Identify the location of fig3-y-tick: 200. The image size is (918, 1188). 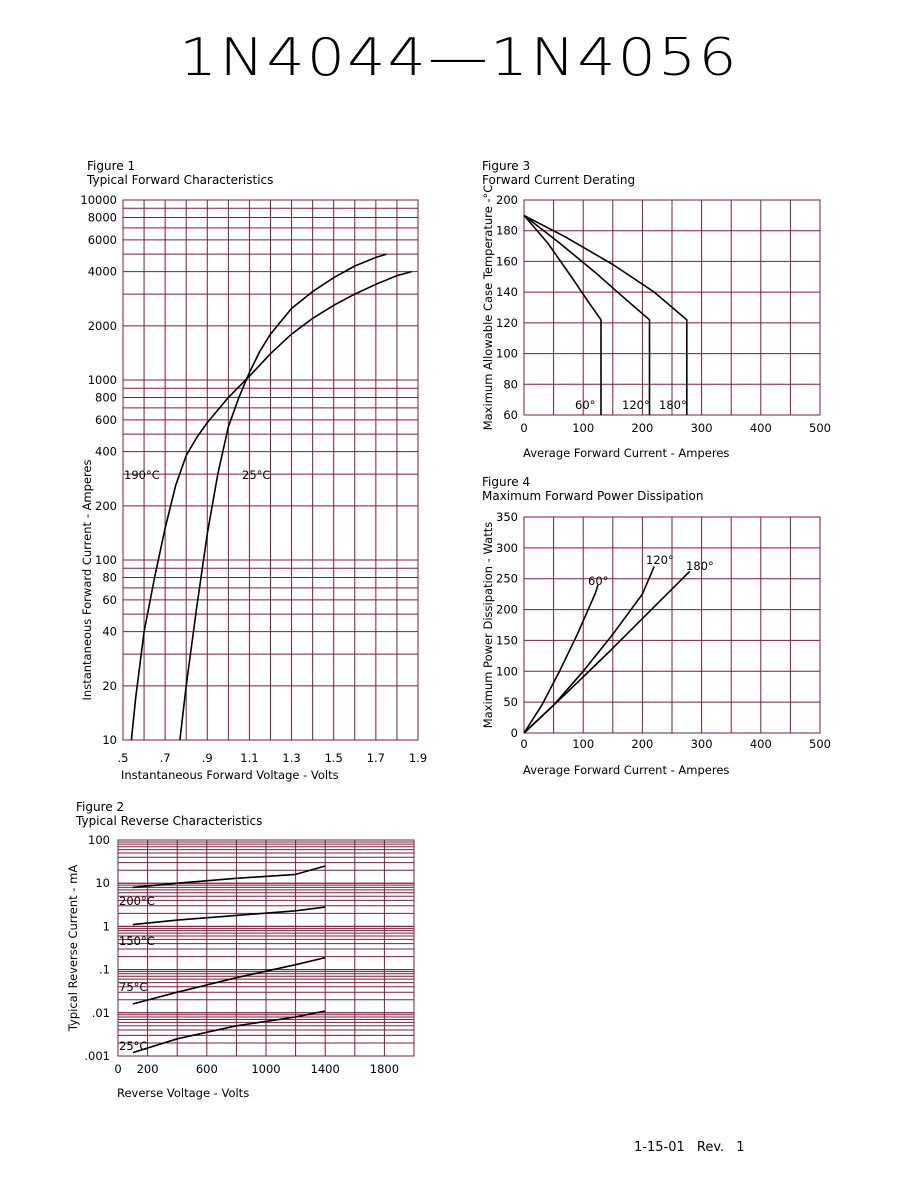
(507, 200).